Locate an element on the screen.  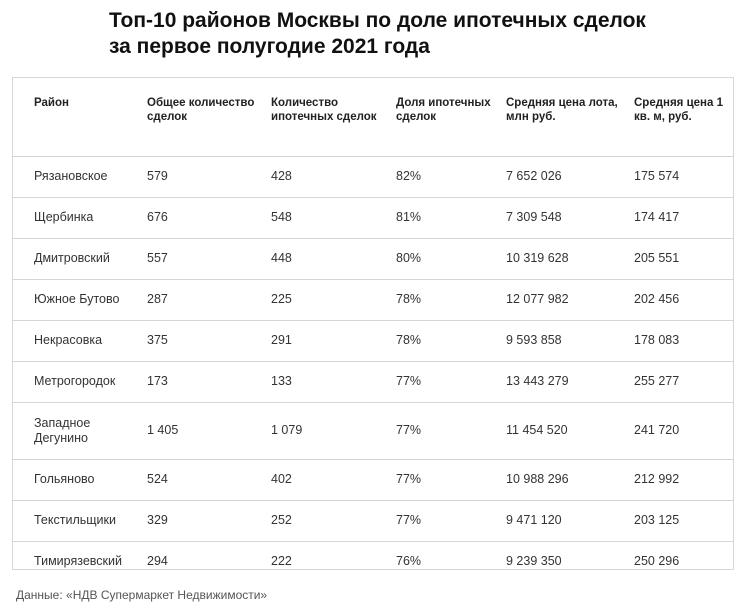
cell-avg-lot-price: 10 319 628 is located at coordinates (570, 259).